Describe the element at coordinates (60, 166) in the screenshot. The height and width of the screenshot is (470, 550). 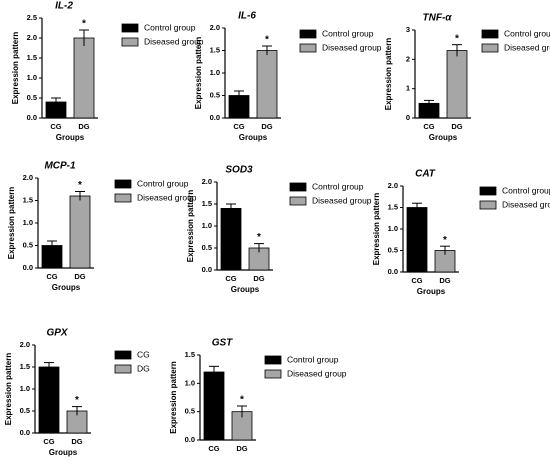
I see `chart-title: MCP-1` at that location.